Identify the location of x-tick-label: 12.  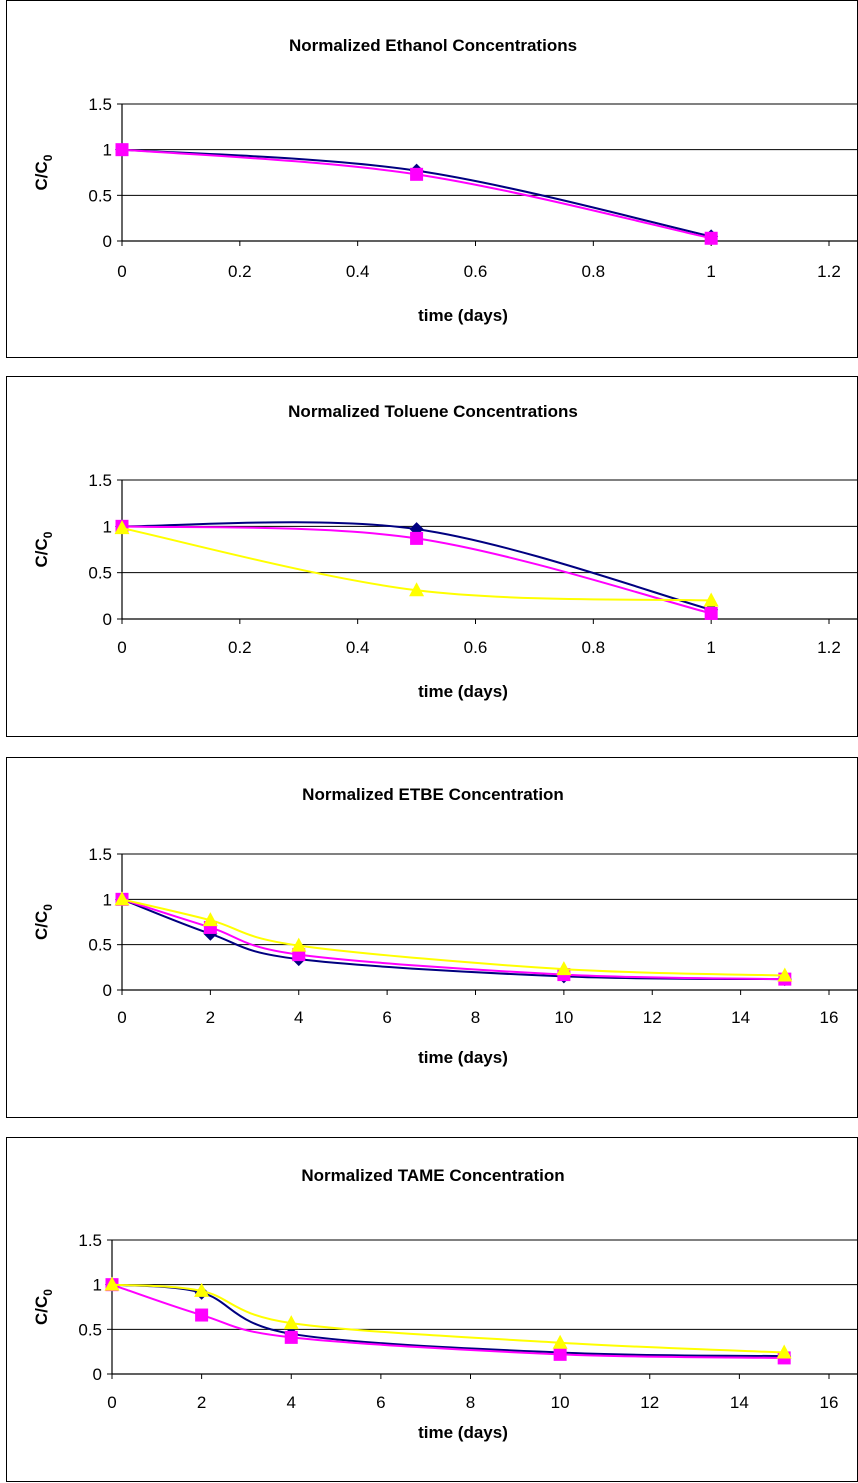
(652, 1017).